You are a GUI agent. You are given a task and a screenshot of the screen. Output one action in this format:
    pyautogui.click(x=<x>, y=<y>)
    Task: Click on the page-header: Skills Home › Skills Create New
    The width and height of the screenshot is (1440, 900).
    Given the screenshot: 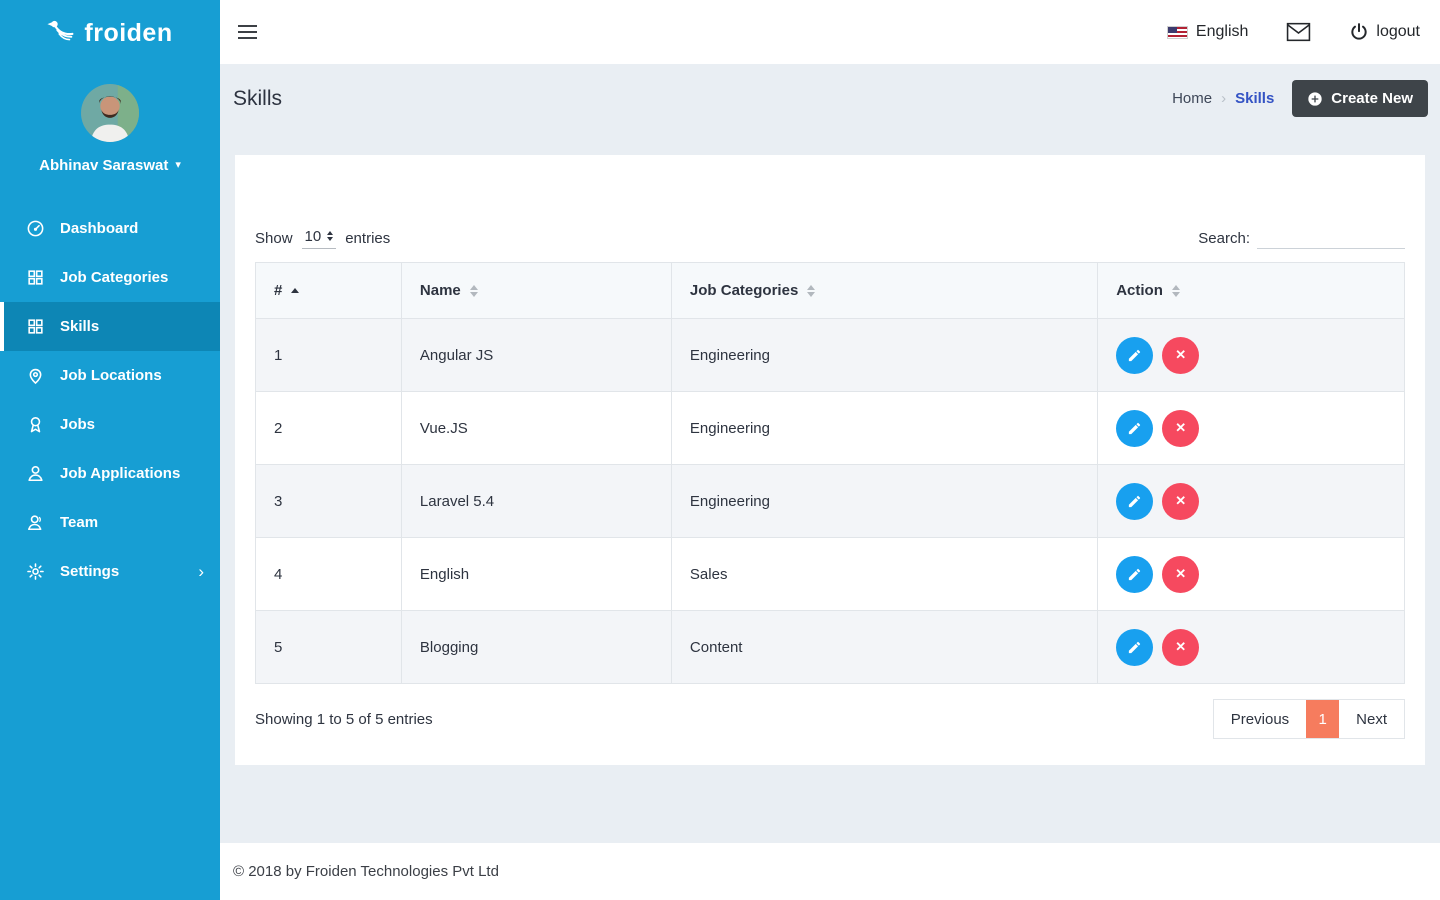 What is the action you would take?
    pyautogui.click(x=830, y=98)
    